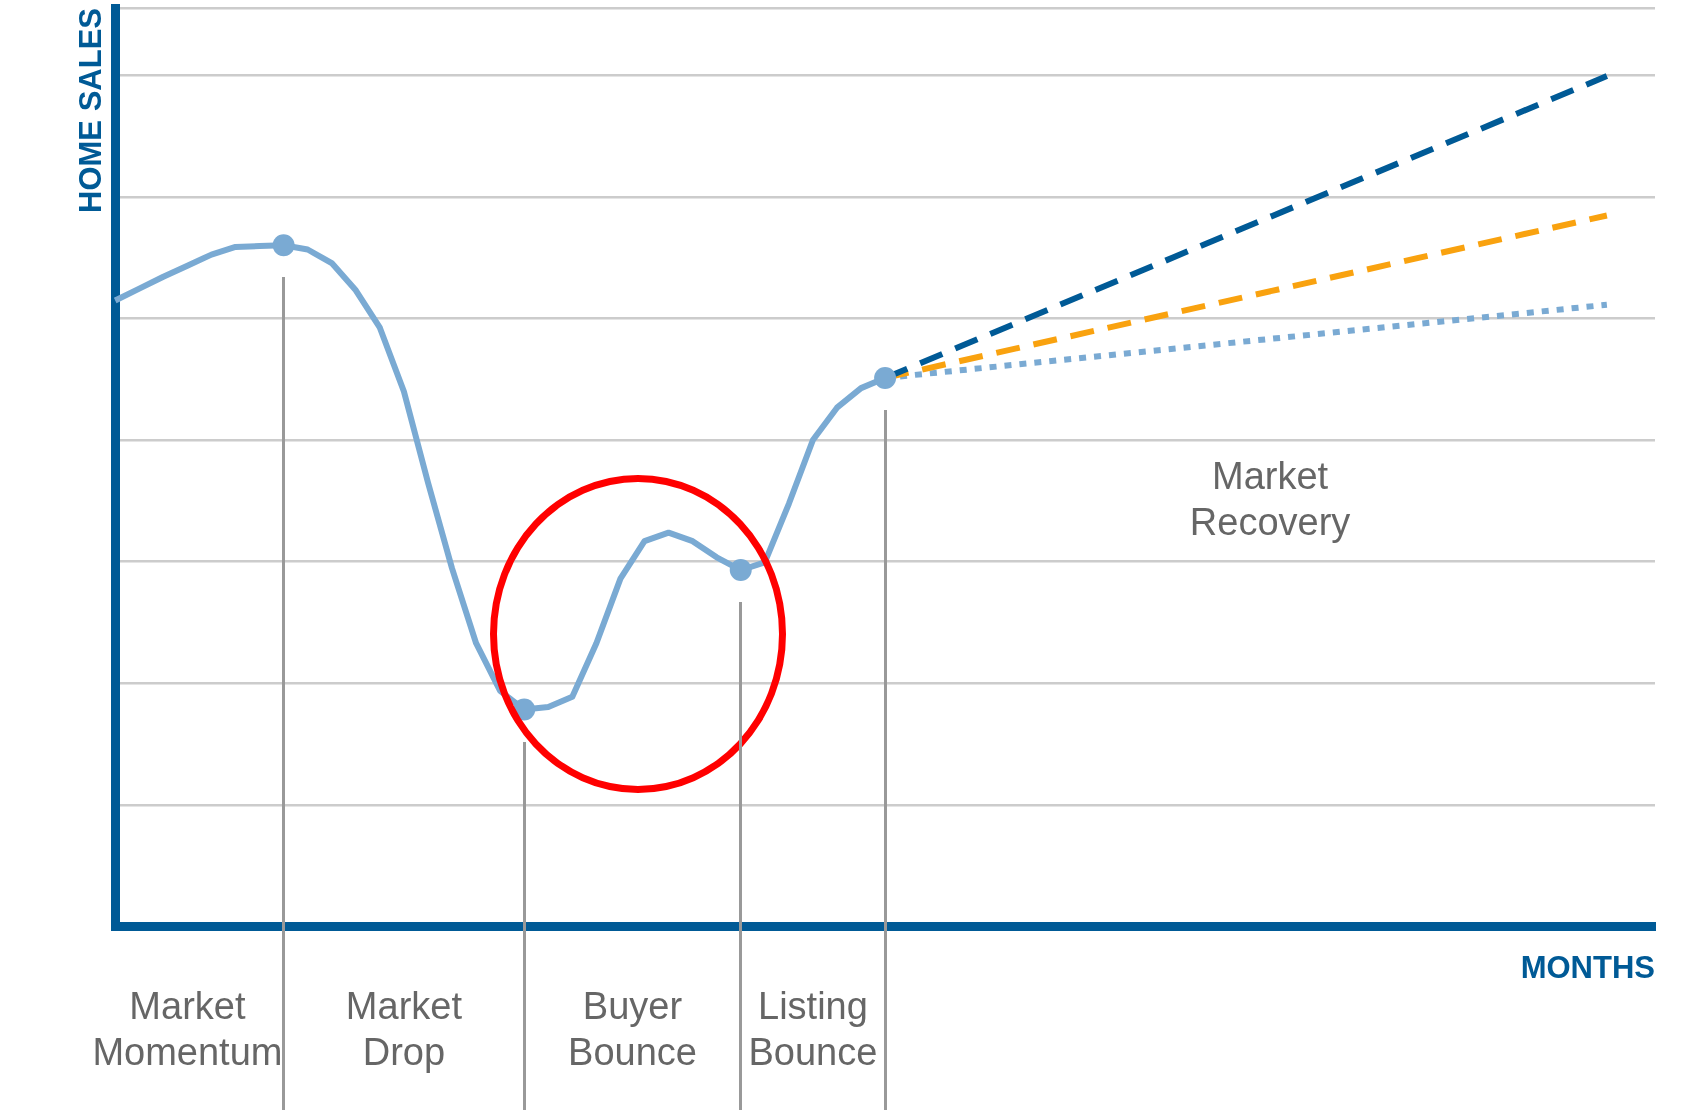  Describe the element at coordinates (1270, 498) in the screenshot. I see `annotation: Market Recovery` at that location.